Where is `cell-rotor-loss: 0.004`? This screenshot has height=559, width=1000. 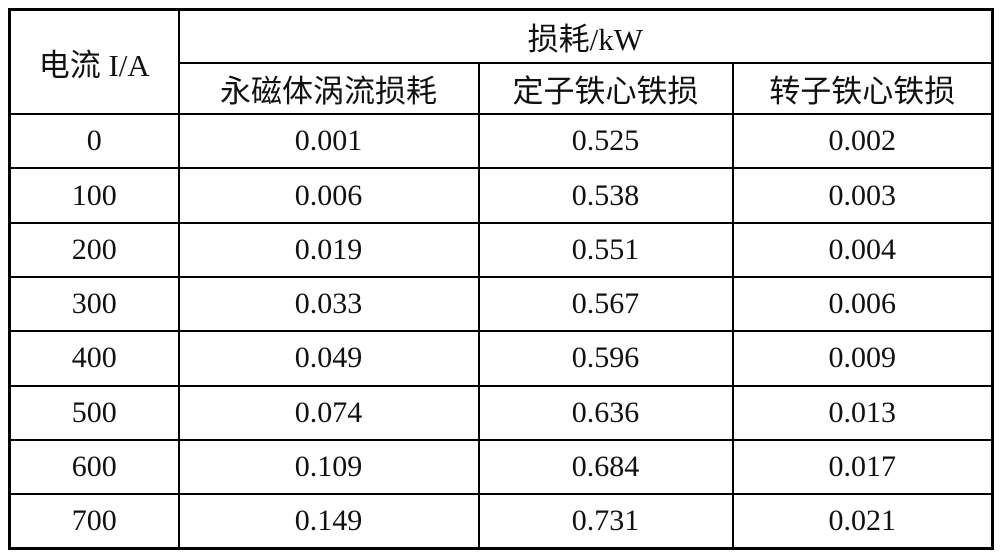 cell-rotor-loss: 0.004 is located at coordinates (862, 249).